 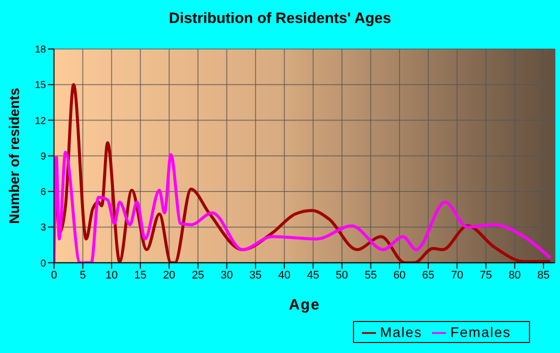 I want to click on x-tick-label: 25, so click(x=198, y=276).